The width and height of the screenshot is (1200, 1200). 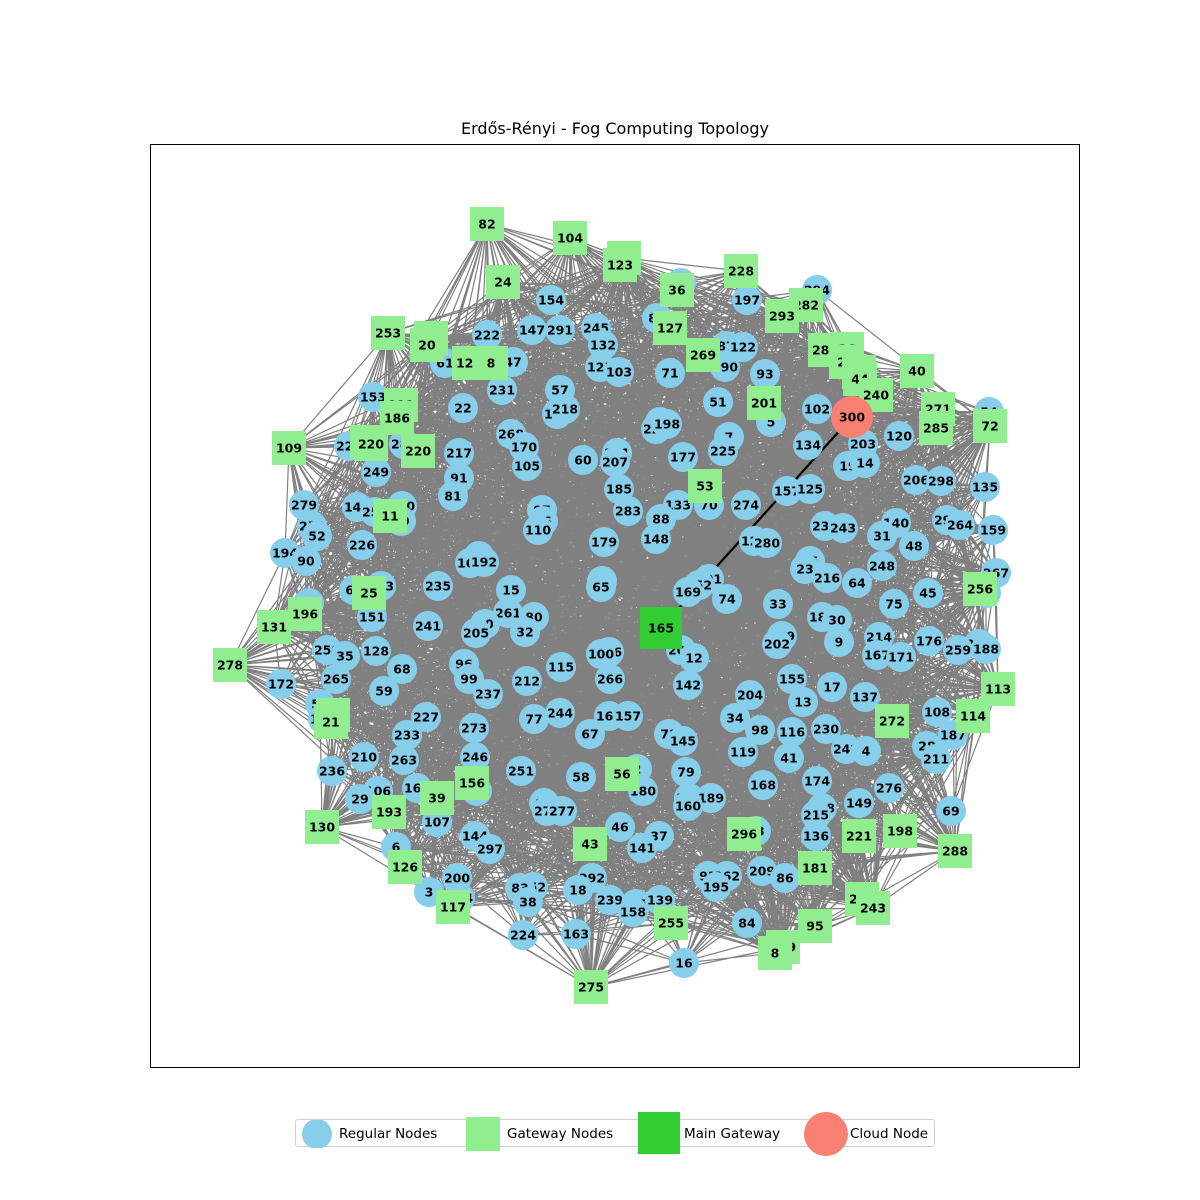 I want to click on regular-node: 86, so click(x=785, y=878).